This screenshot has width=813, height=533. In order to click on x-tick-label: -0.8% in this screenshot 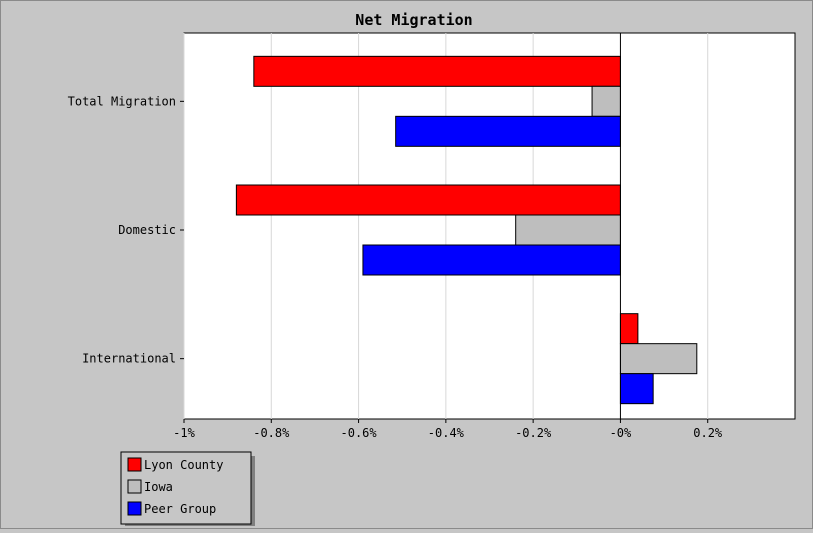, I will do `click(271, 433)`.